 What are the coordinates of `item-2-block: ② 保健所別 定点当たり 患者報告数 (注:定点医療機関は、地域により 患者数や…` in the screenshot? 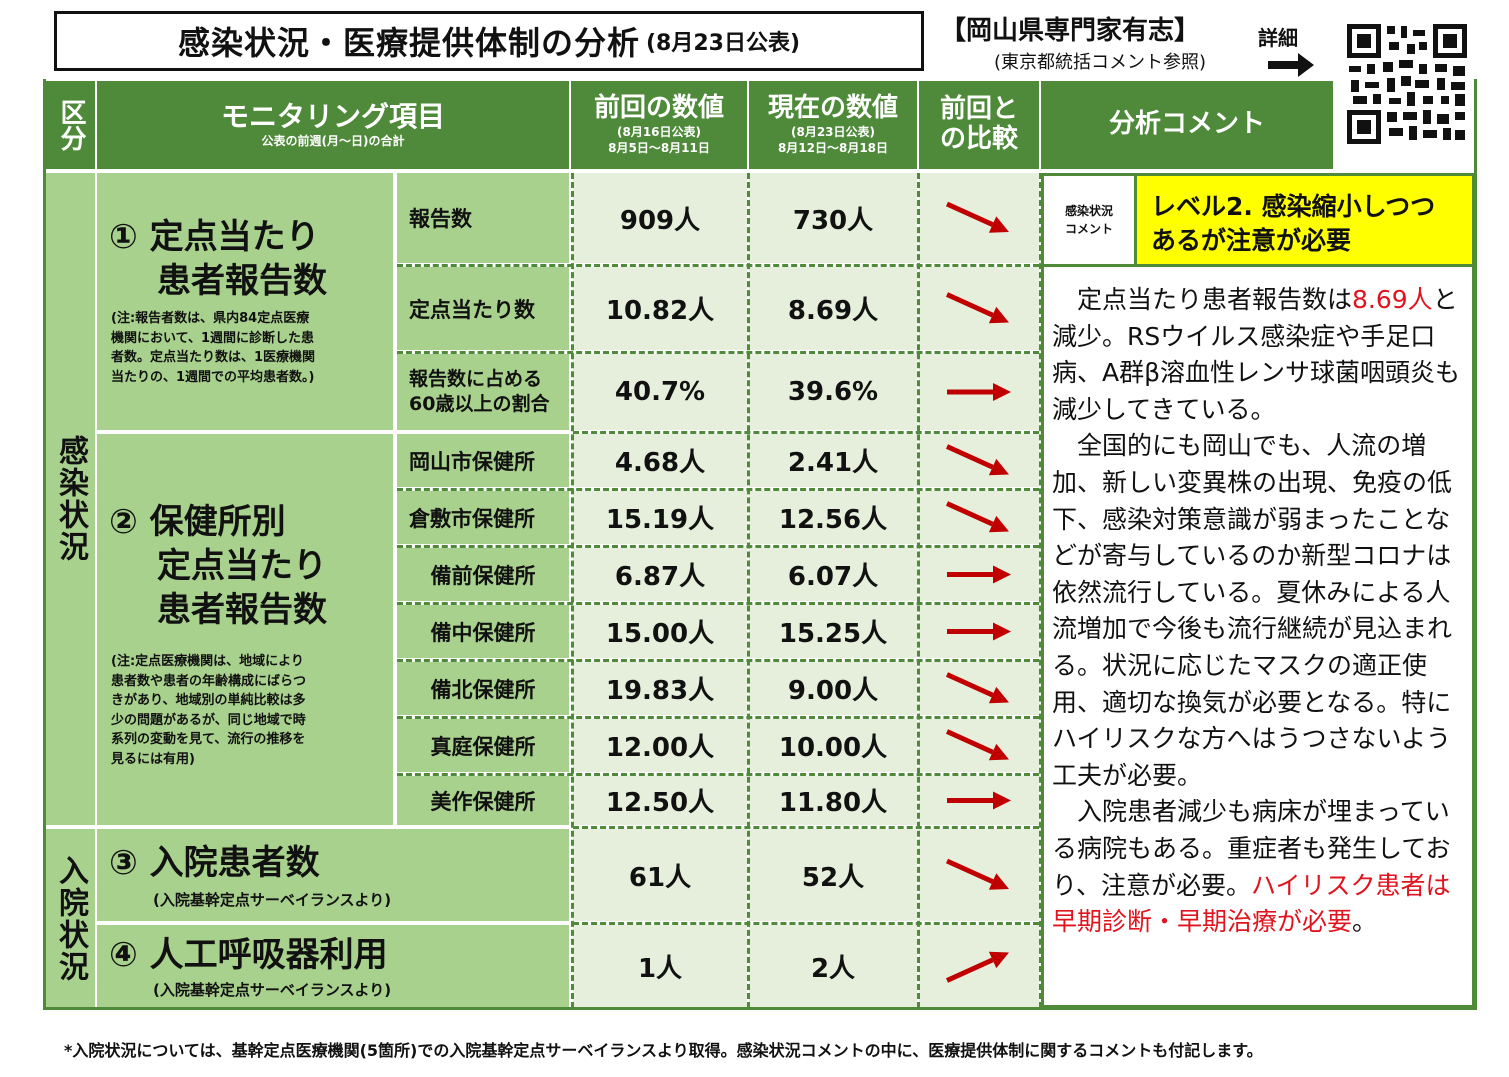 It's located at (245, 629).